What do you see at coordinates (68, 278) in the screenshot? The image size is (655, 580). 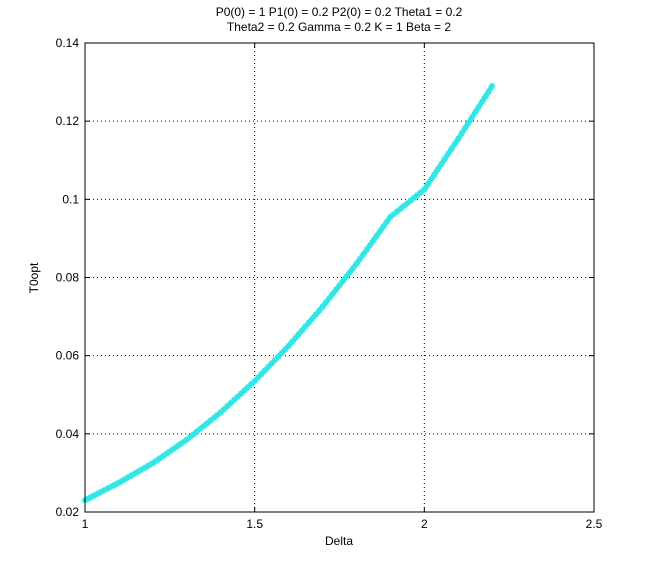 I see `y-tick-label: 0.08` at bounding box center [68, 278].